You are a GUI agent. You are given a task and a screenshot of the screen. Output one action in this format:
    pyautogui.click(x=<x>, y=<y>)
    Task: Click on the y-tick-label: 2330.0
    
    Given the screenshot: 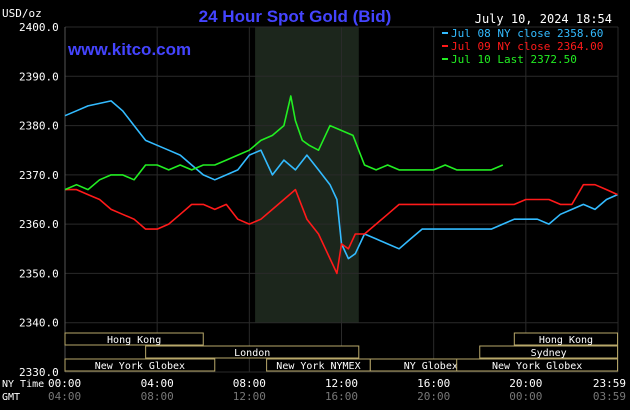 What is the action you would take?
    pyautogui.click(x=39, y=372)
    